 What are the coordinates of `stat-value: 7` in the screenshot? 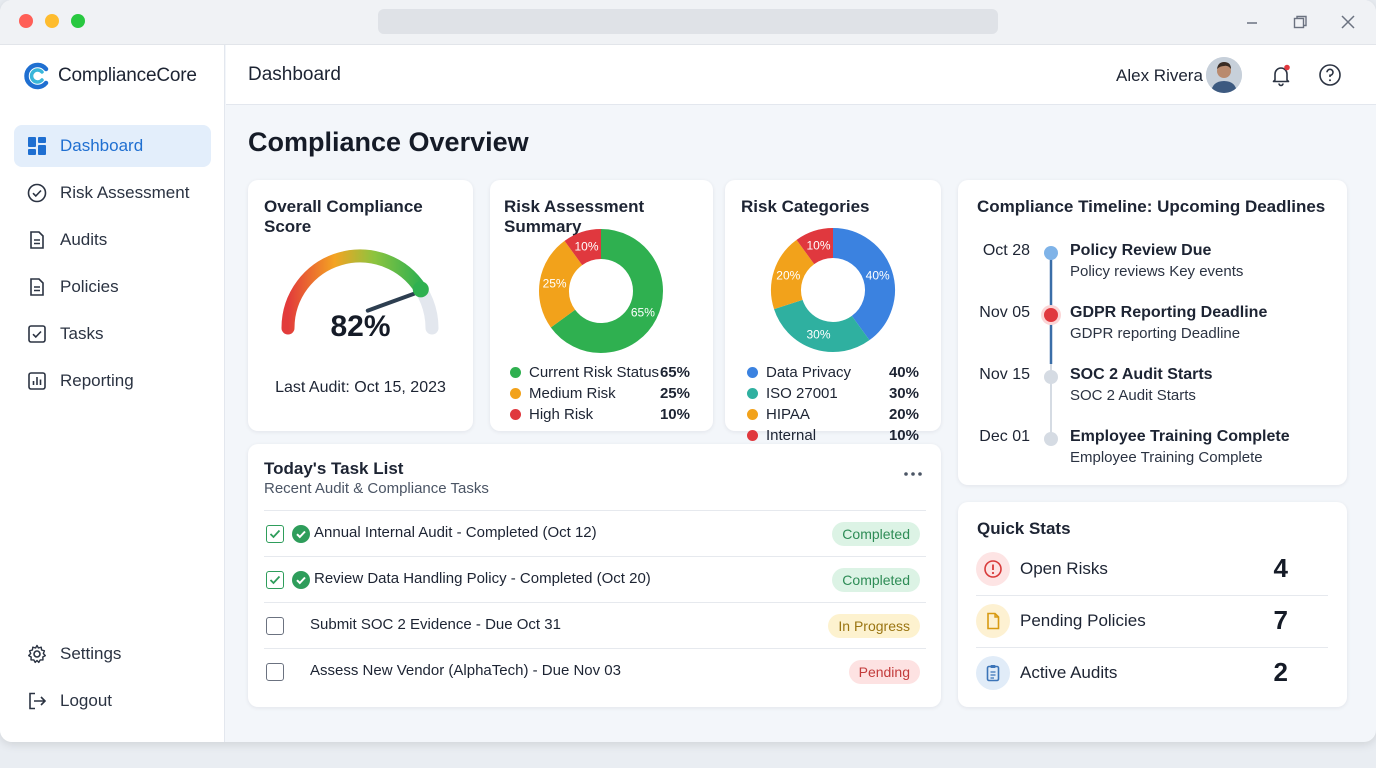 It's located at (1280, 620).